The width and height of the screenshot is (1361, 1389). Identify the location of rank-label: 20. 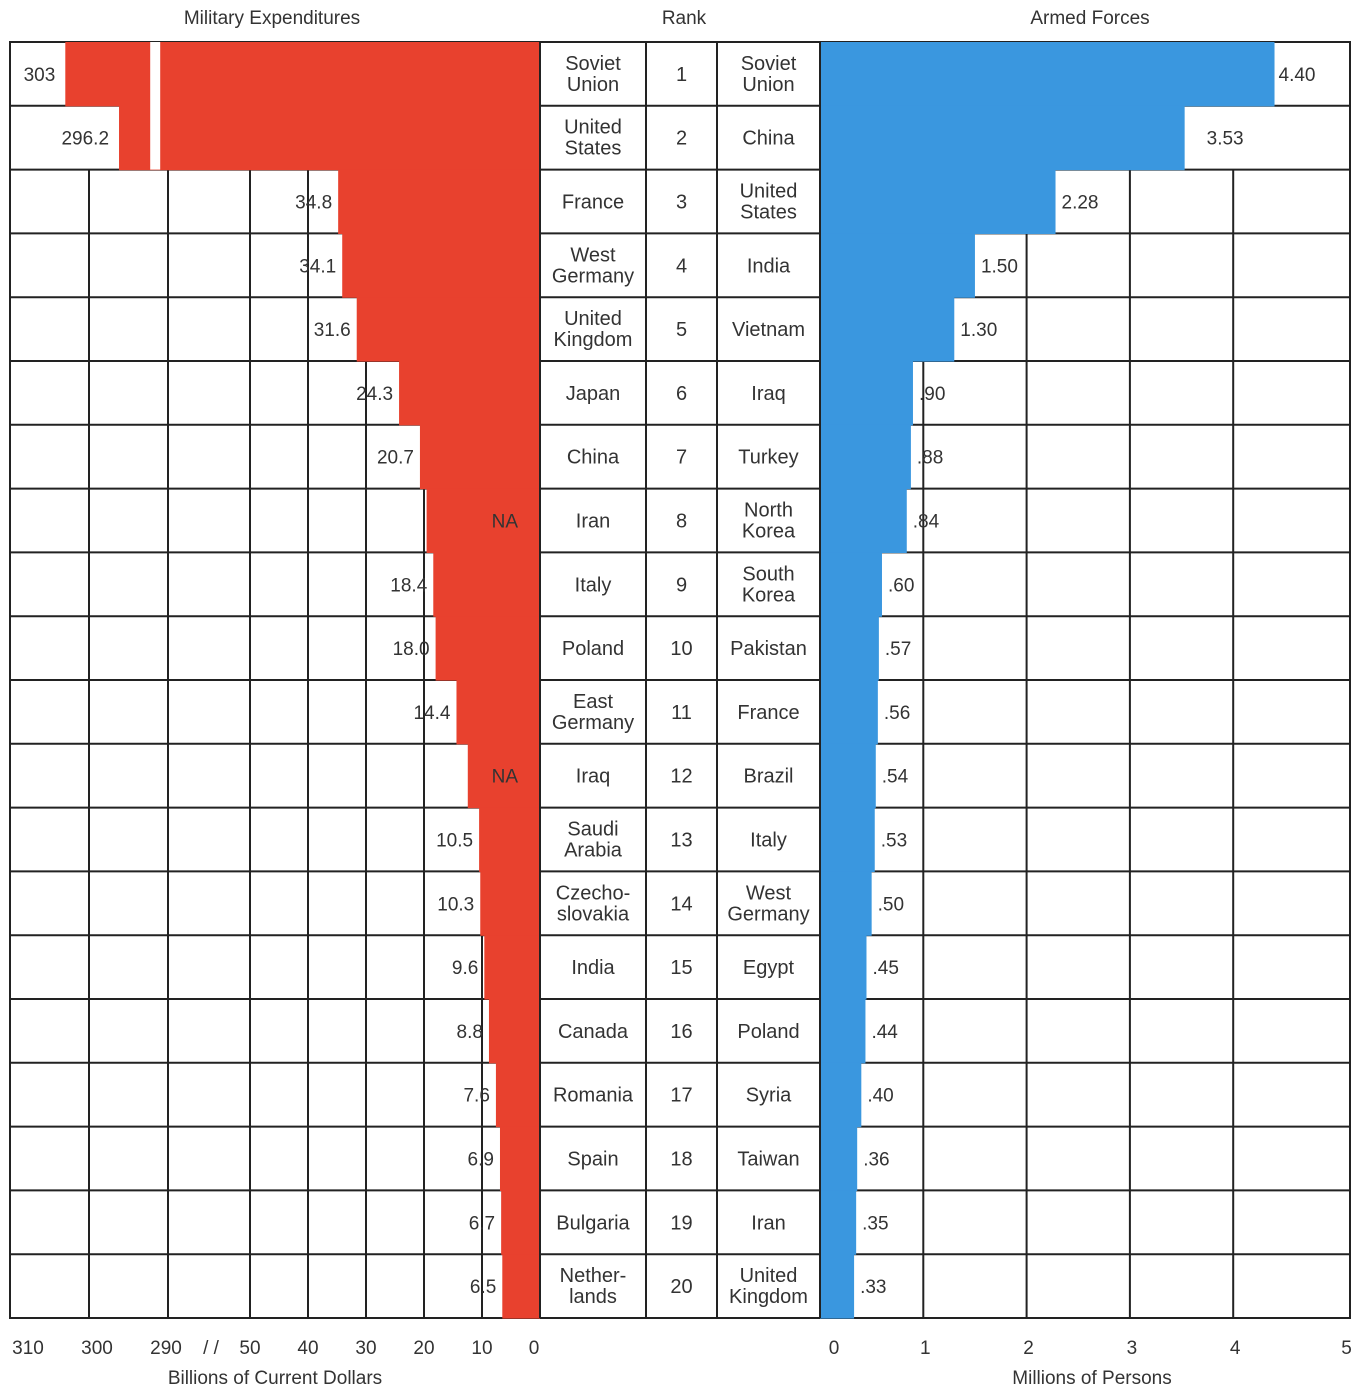
(681, 1287).